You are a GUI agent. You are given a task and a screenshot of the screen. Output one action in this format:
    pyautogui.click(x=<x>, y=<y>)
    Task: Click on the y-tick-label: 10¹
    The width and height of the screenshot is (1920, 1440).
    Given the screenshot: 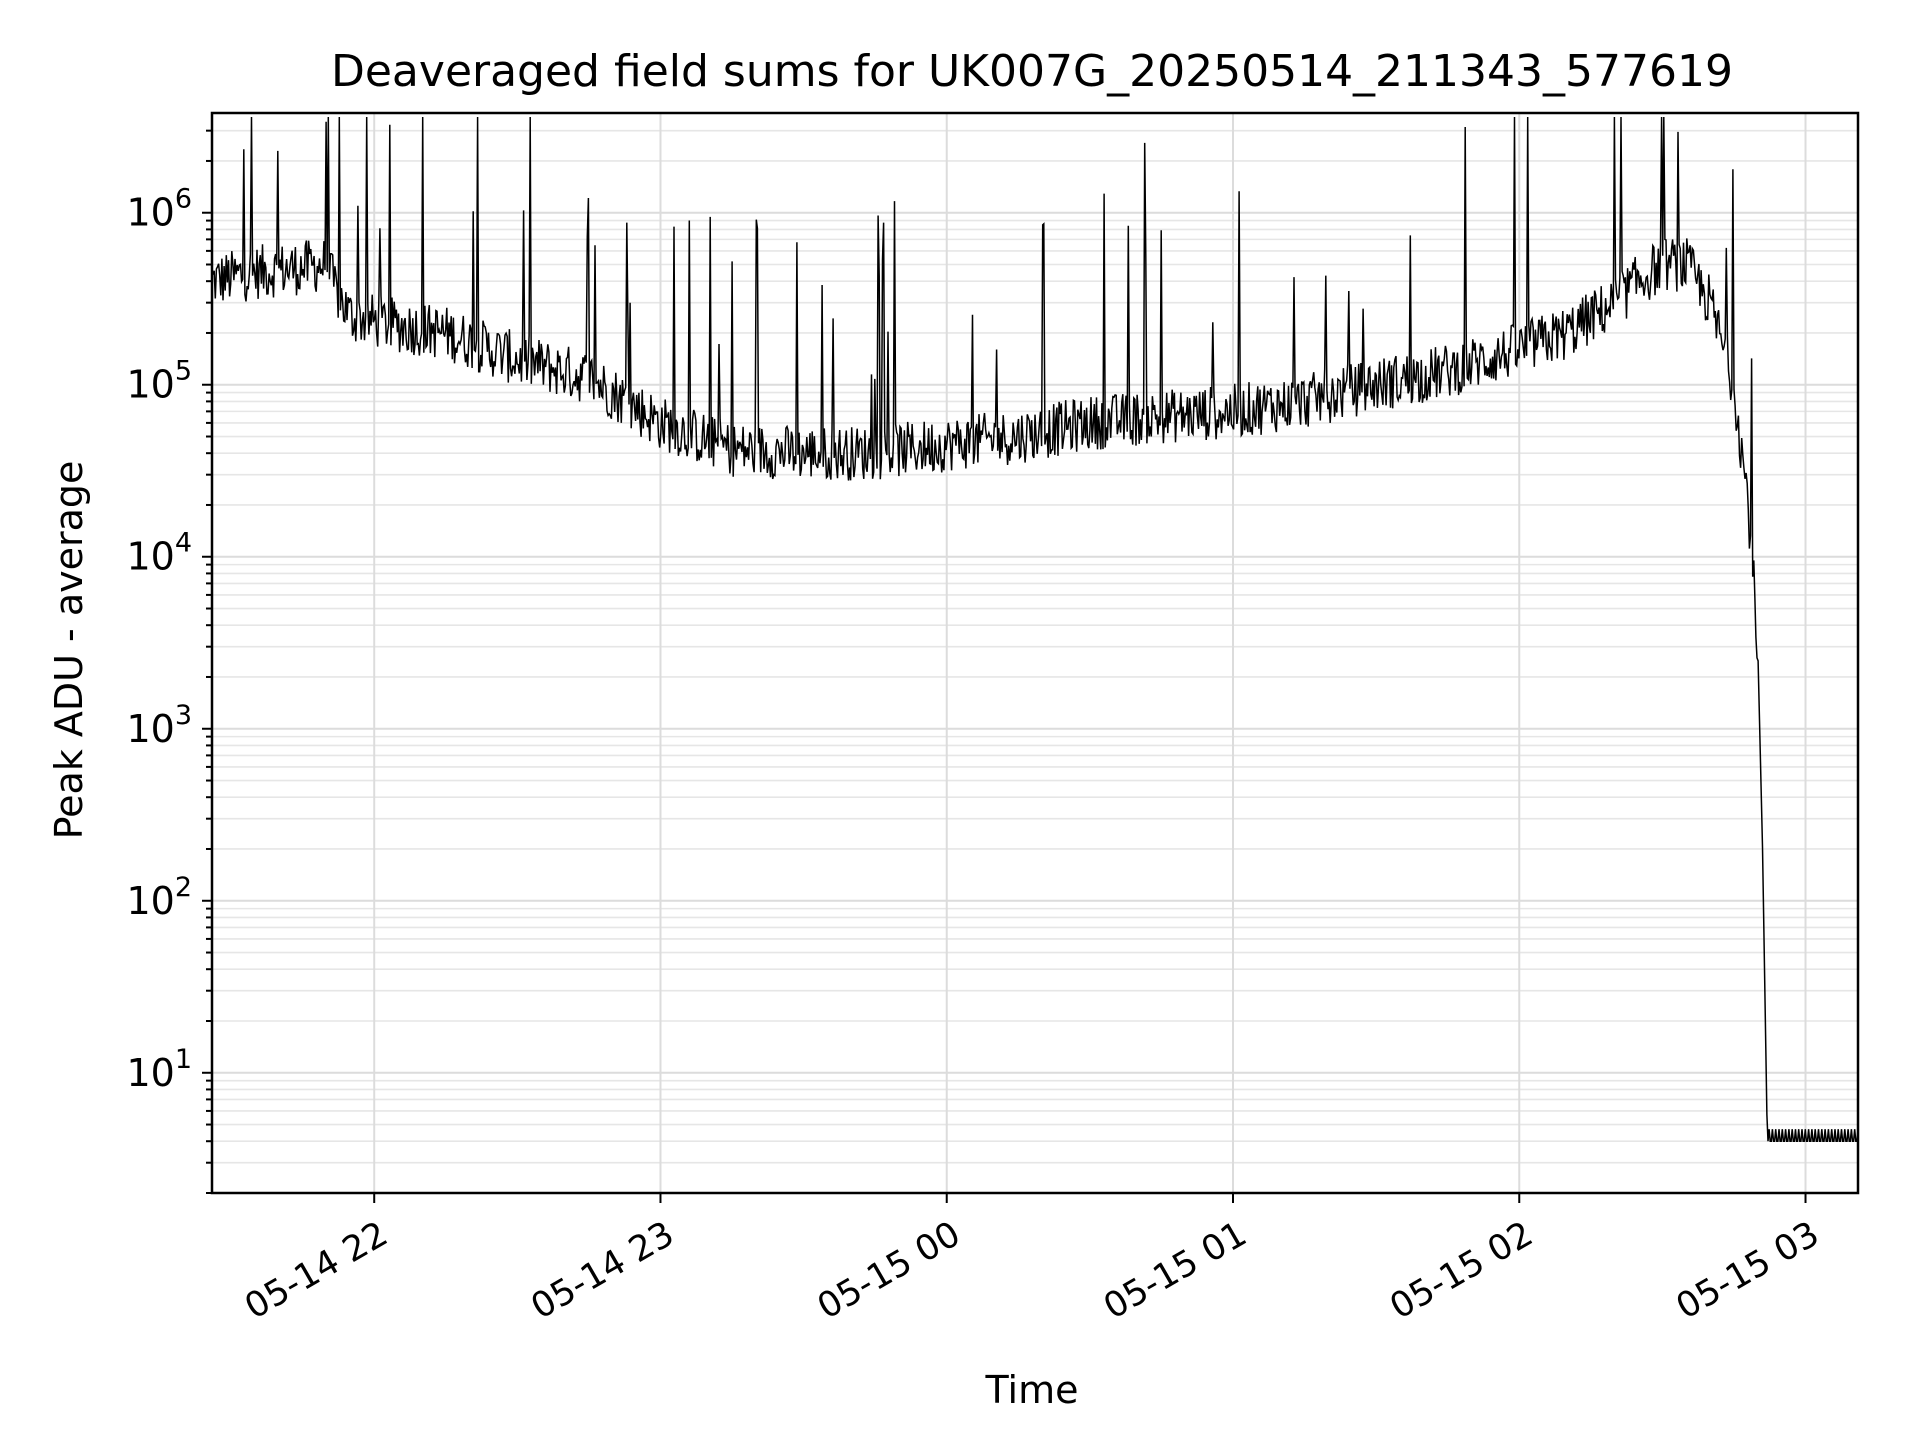 What is the action you would take?
    pyautogui.click(x=159, y=1069)
    